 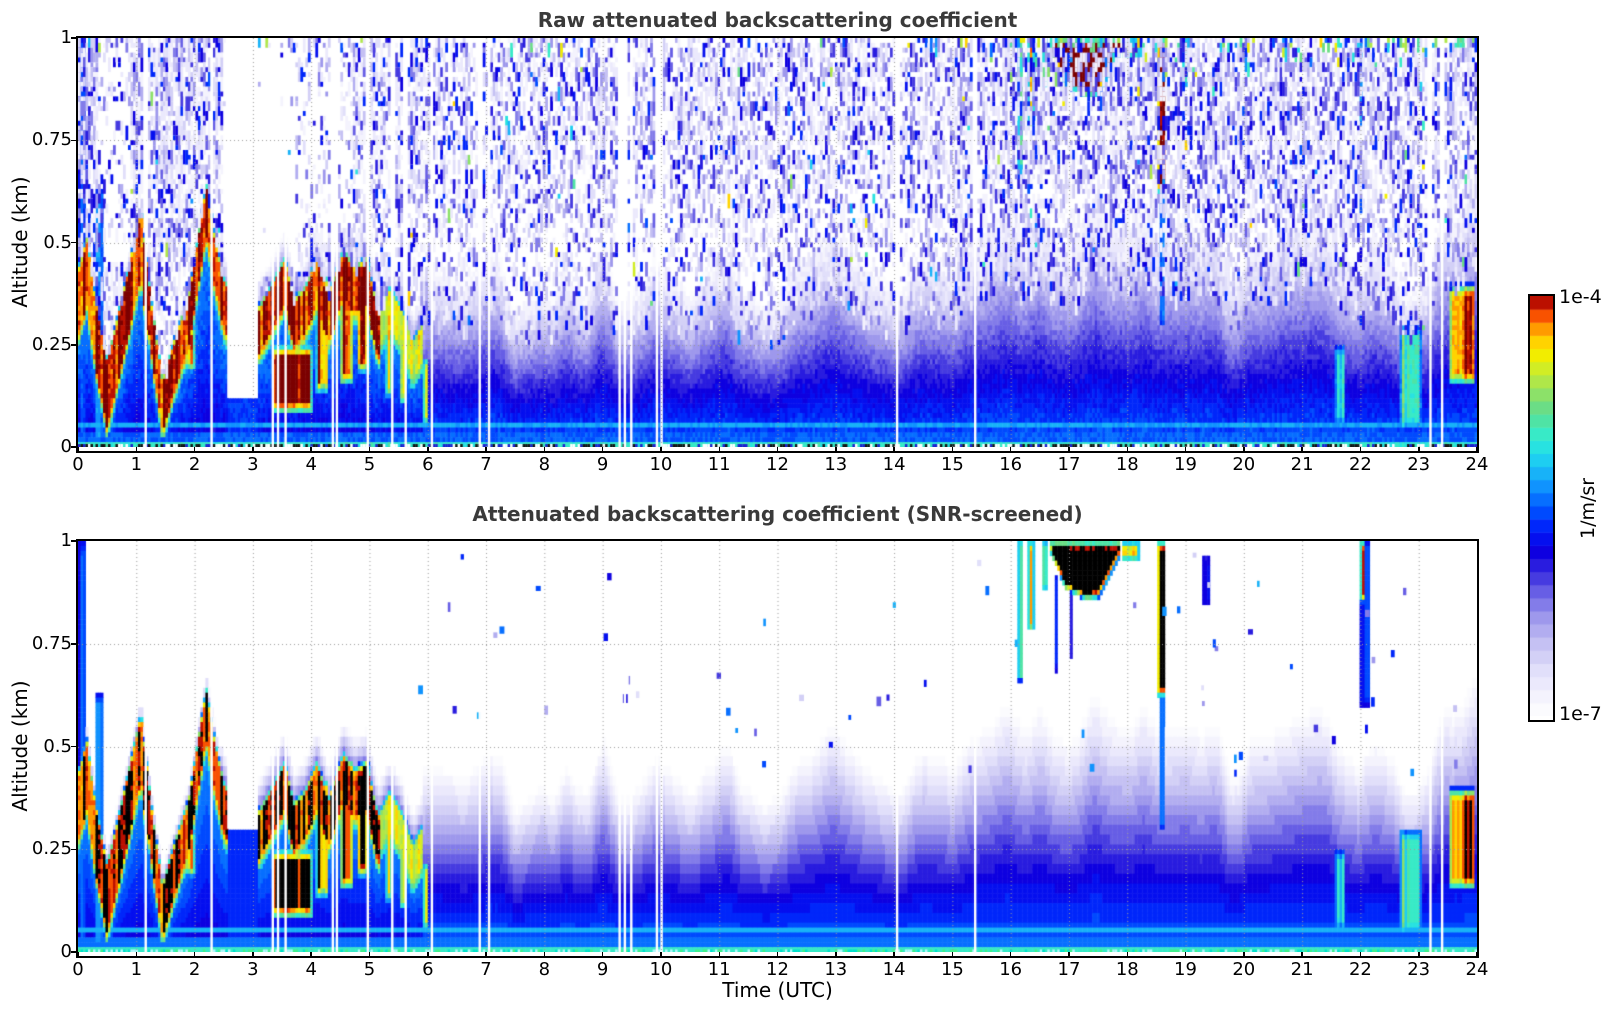 What do you see at coordinates (486, 969) in the screenshot?
I see `x-tick-label: 7` at bounding box center [486, 969].